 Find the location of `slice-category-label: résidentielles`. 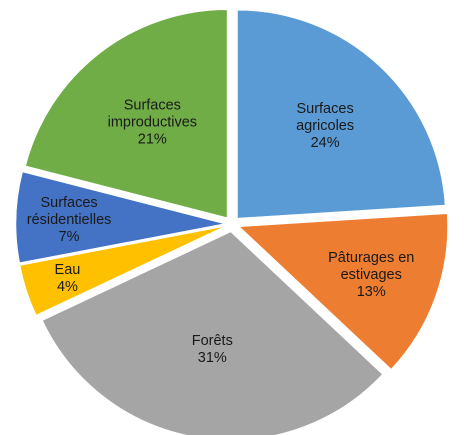

slice-category-label: résidentielles is located at coordinates (69, 220).